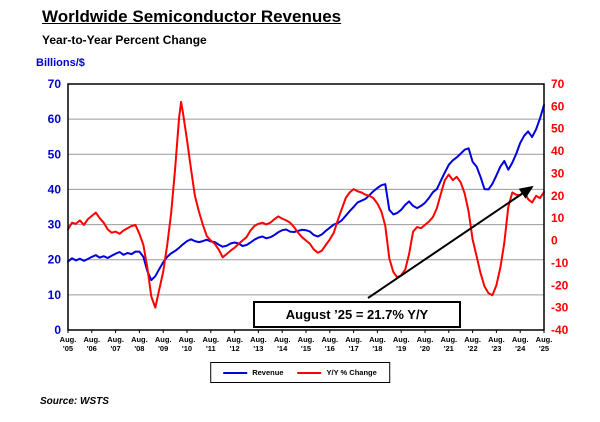 This screenshot has width=600, height=422. I want to click on svg-text: '23, so click(496, 348).